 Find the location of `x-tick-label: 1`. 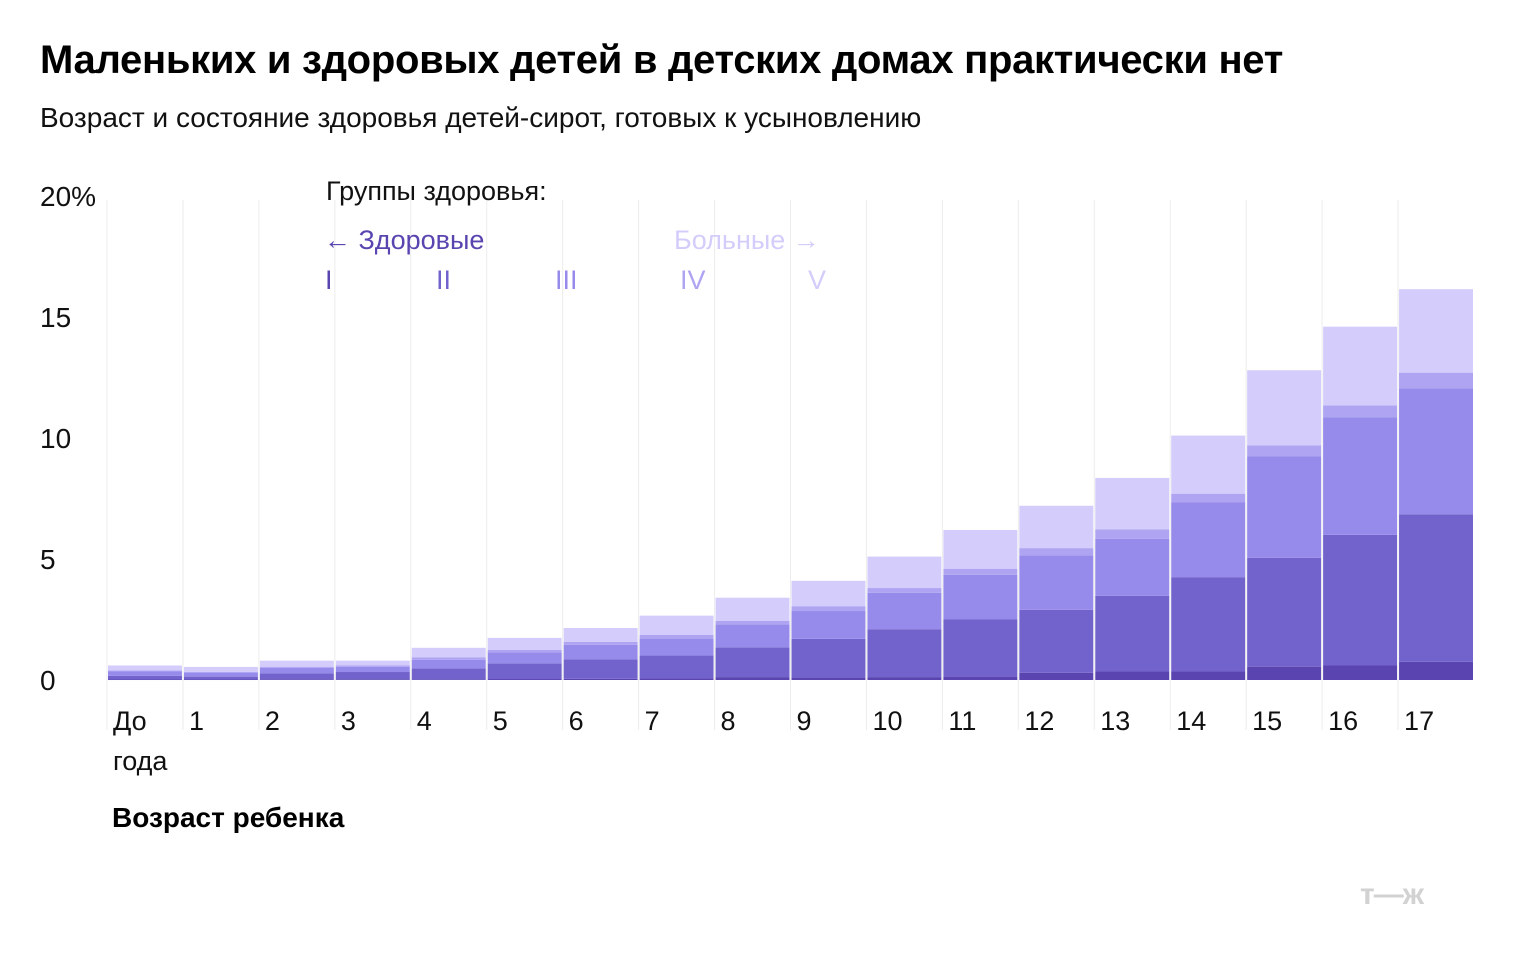

x-tick-label: 1 is located at coordinates (196, 721).